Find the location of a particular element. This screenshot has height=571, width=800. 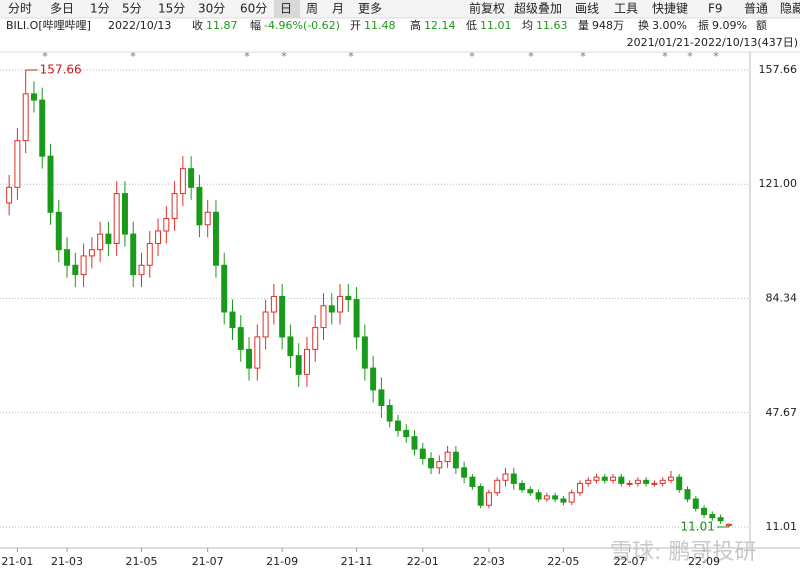

toolbar-tab: 月 is located at coordinates (338, 9).